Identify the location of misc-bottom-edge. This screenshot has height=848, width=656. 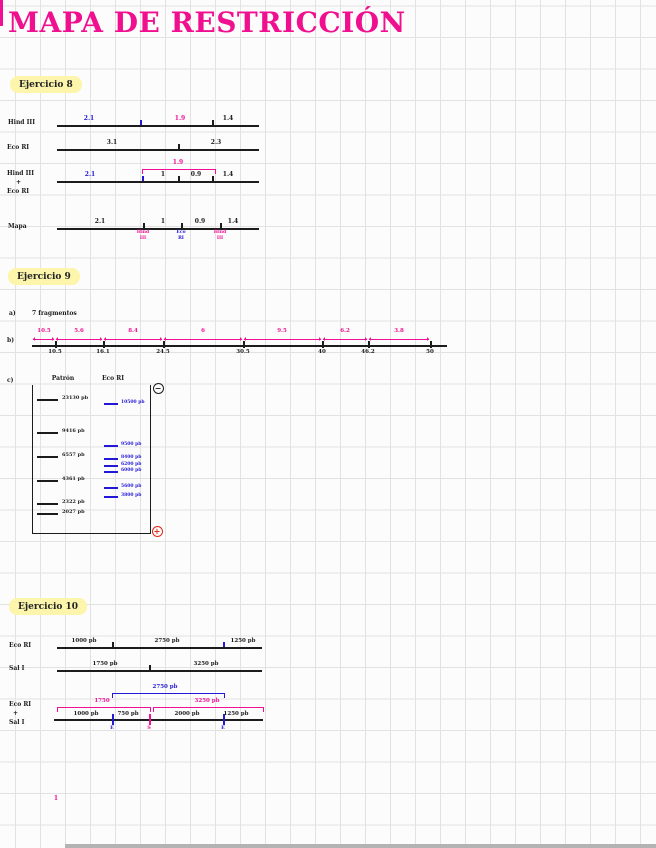
(360, 846).